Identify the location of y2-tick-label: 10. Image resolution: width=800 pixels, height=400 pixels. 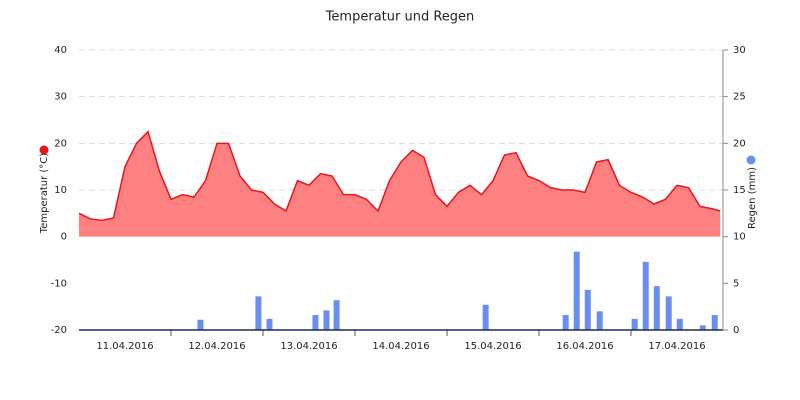
(739, 237).